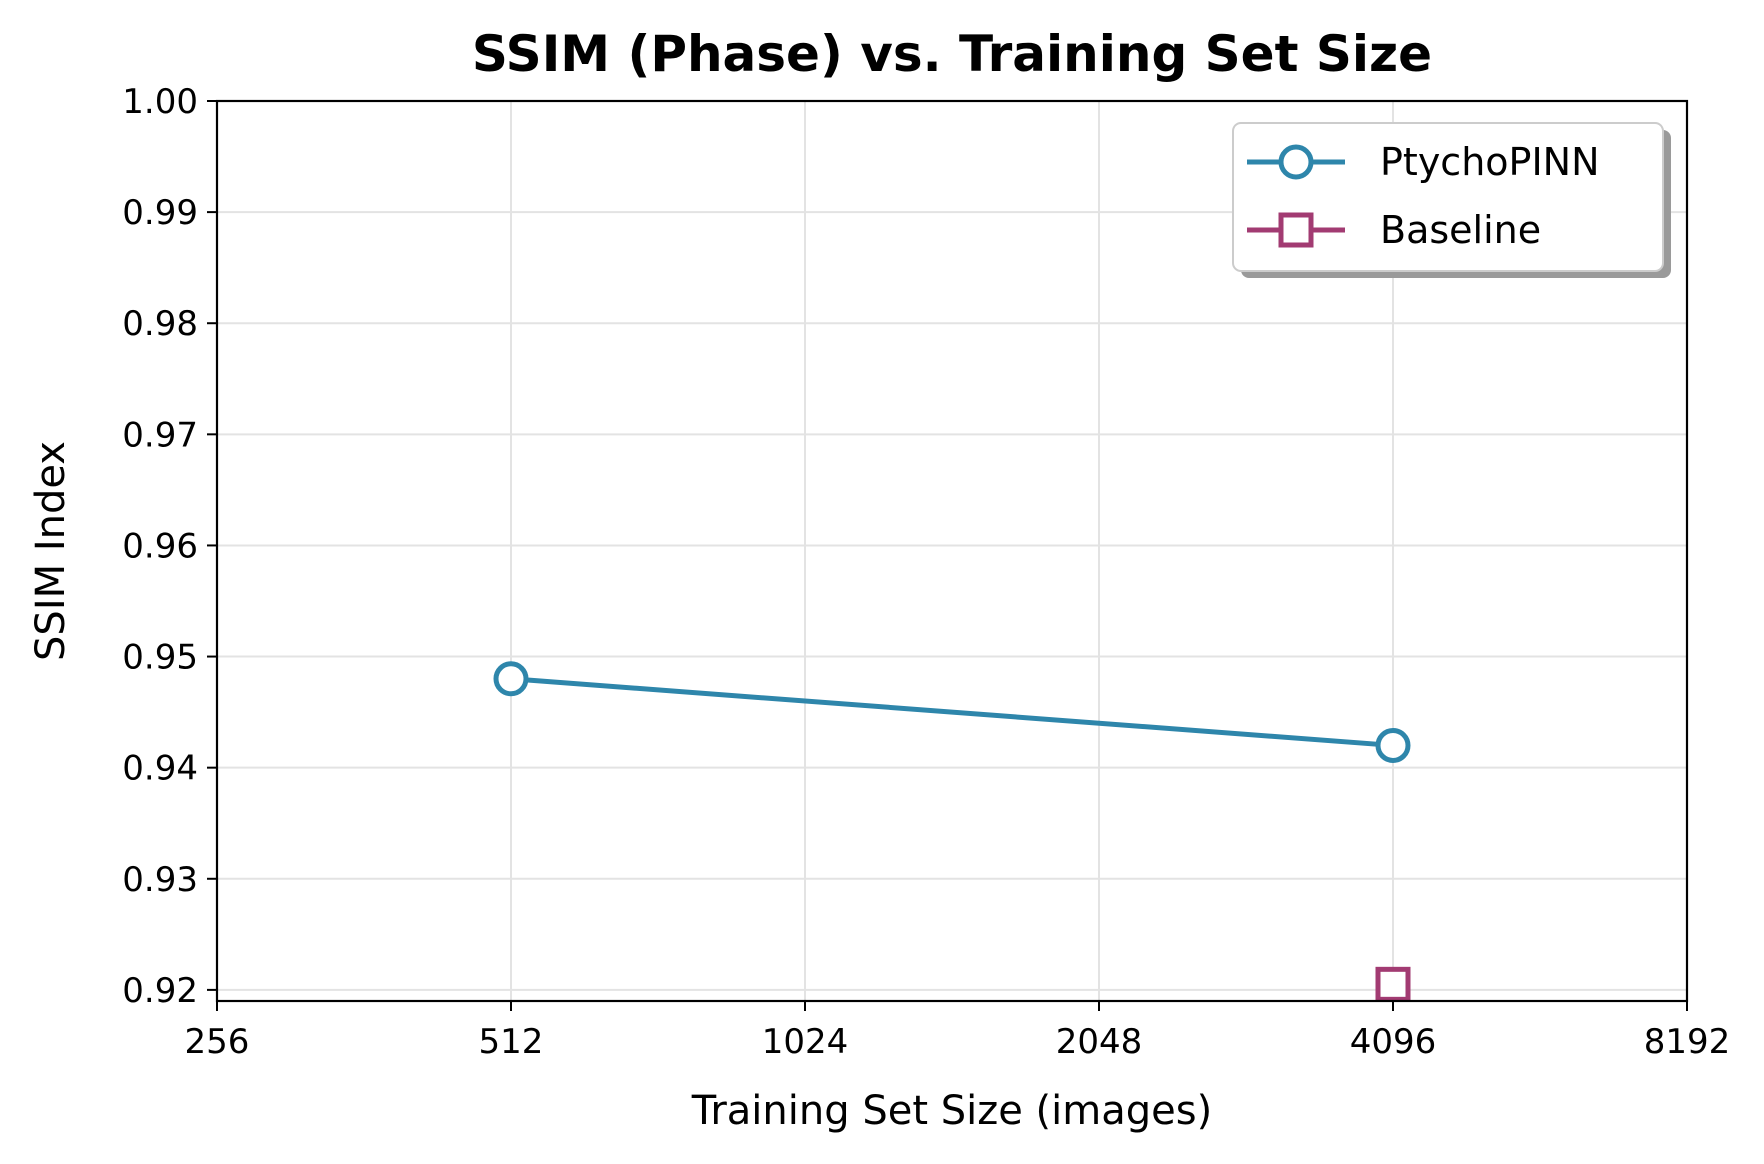 Image resolution: width=1764 pixels, height=1164 pixels. Describe the element at coordinates (1460, 230) in the screenshot. I see `legend-baseline-label: Baseline` at that location.